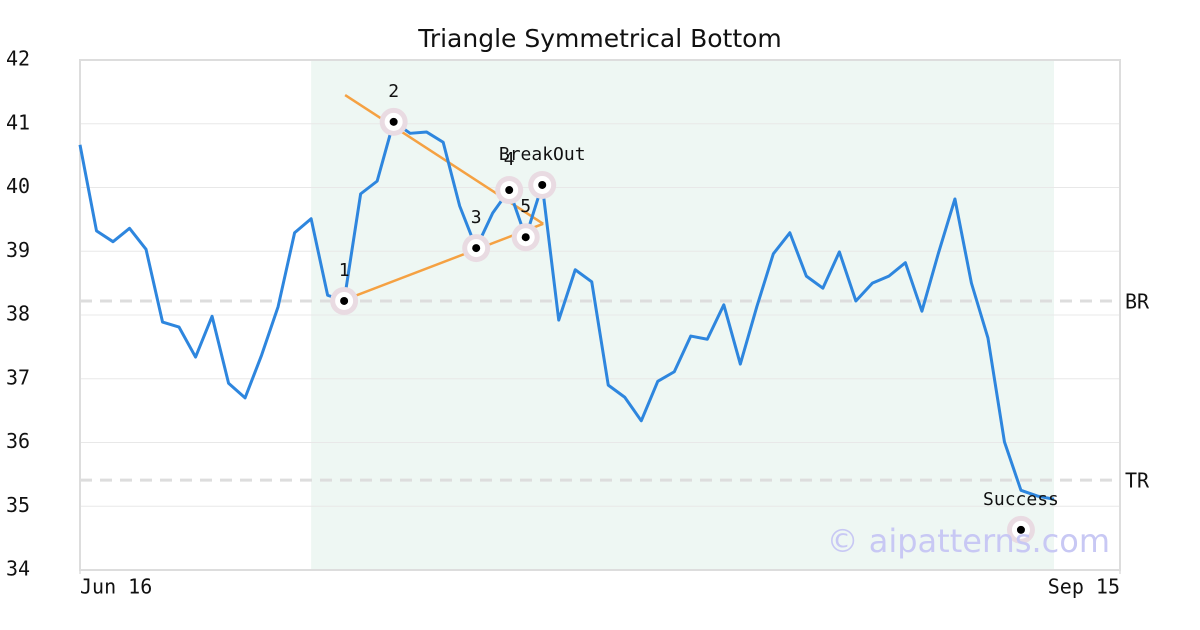 Image resolution: width=1200 pixels, height=630 pixels. Describe the element at coordinates (18, 122) in the screenshot. I see `y-tick-label: 41` at that location.